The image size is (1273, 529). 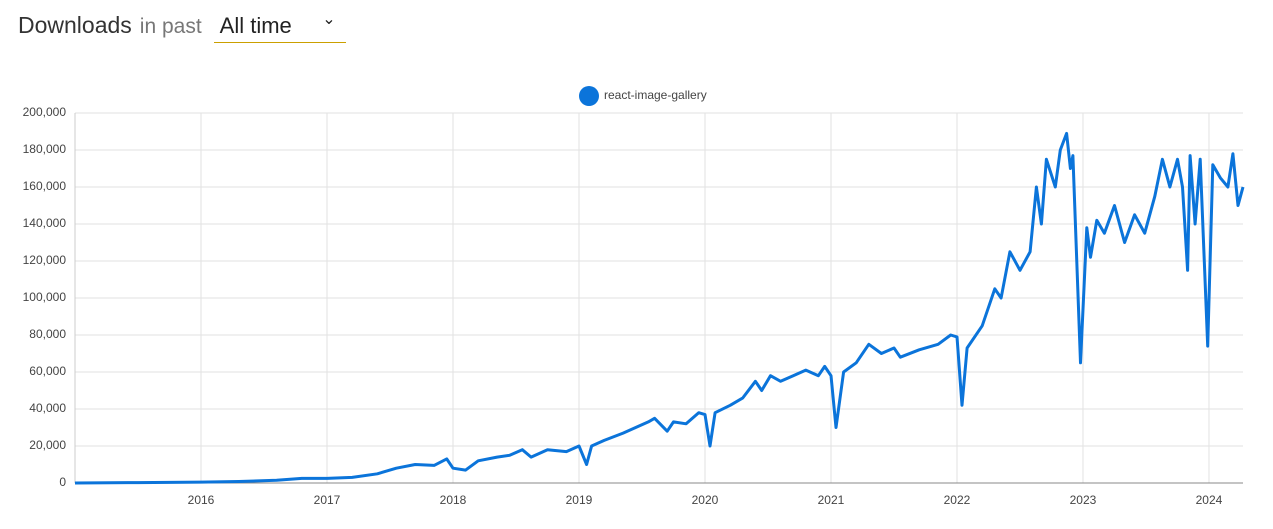 I want to click on x-tick-label: 2019, so click(x=579, y=500).